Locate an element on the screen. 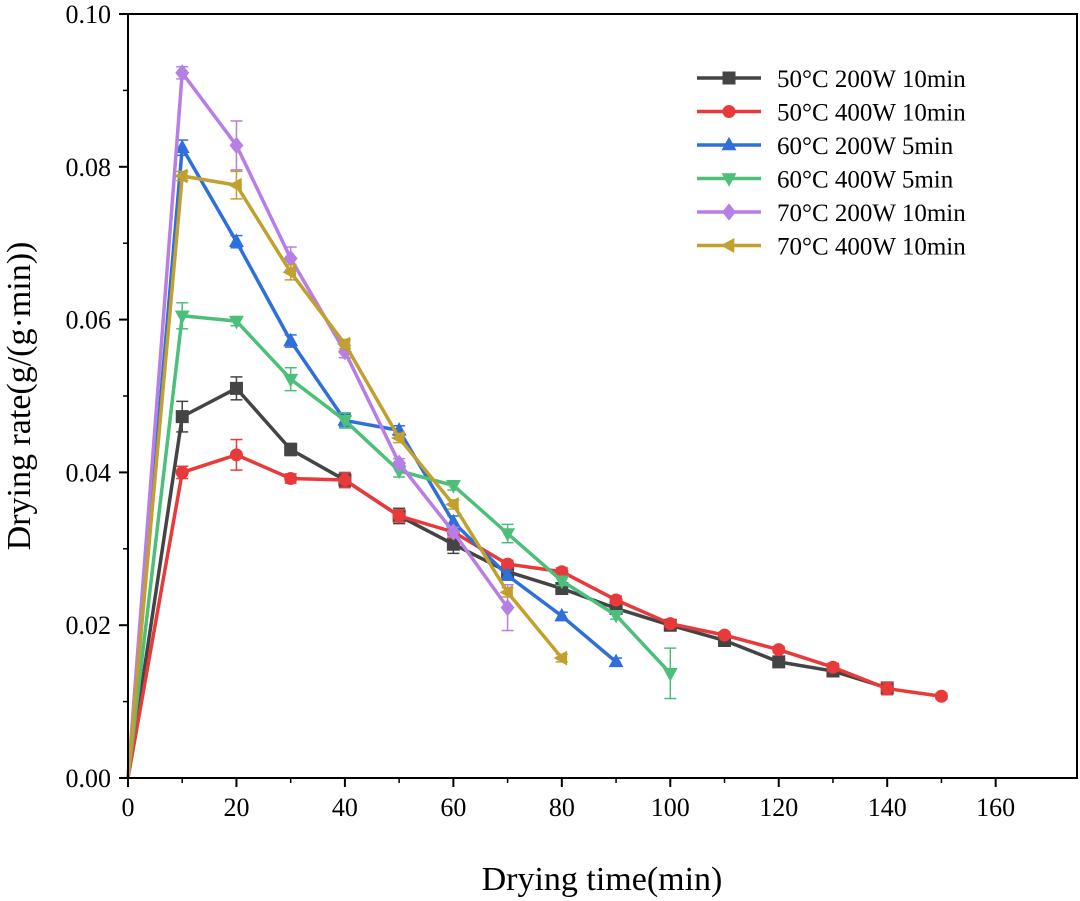  y-tick-label: 0.10 is located at coordinates (89, 14).